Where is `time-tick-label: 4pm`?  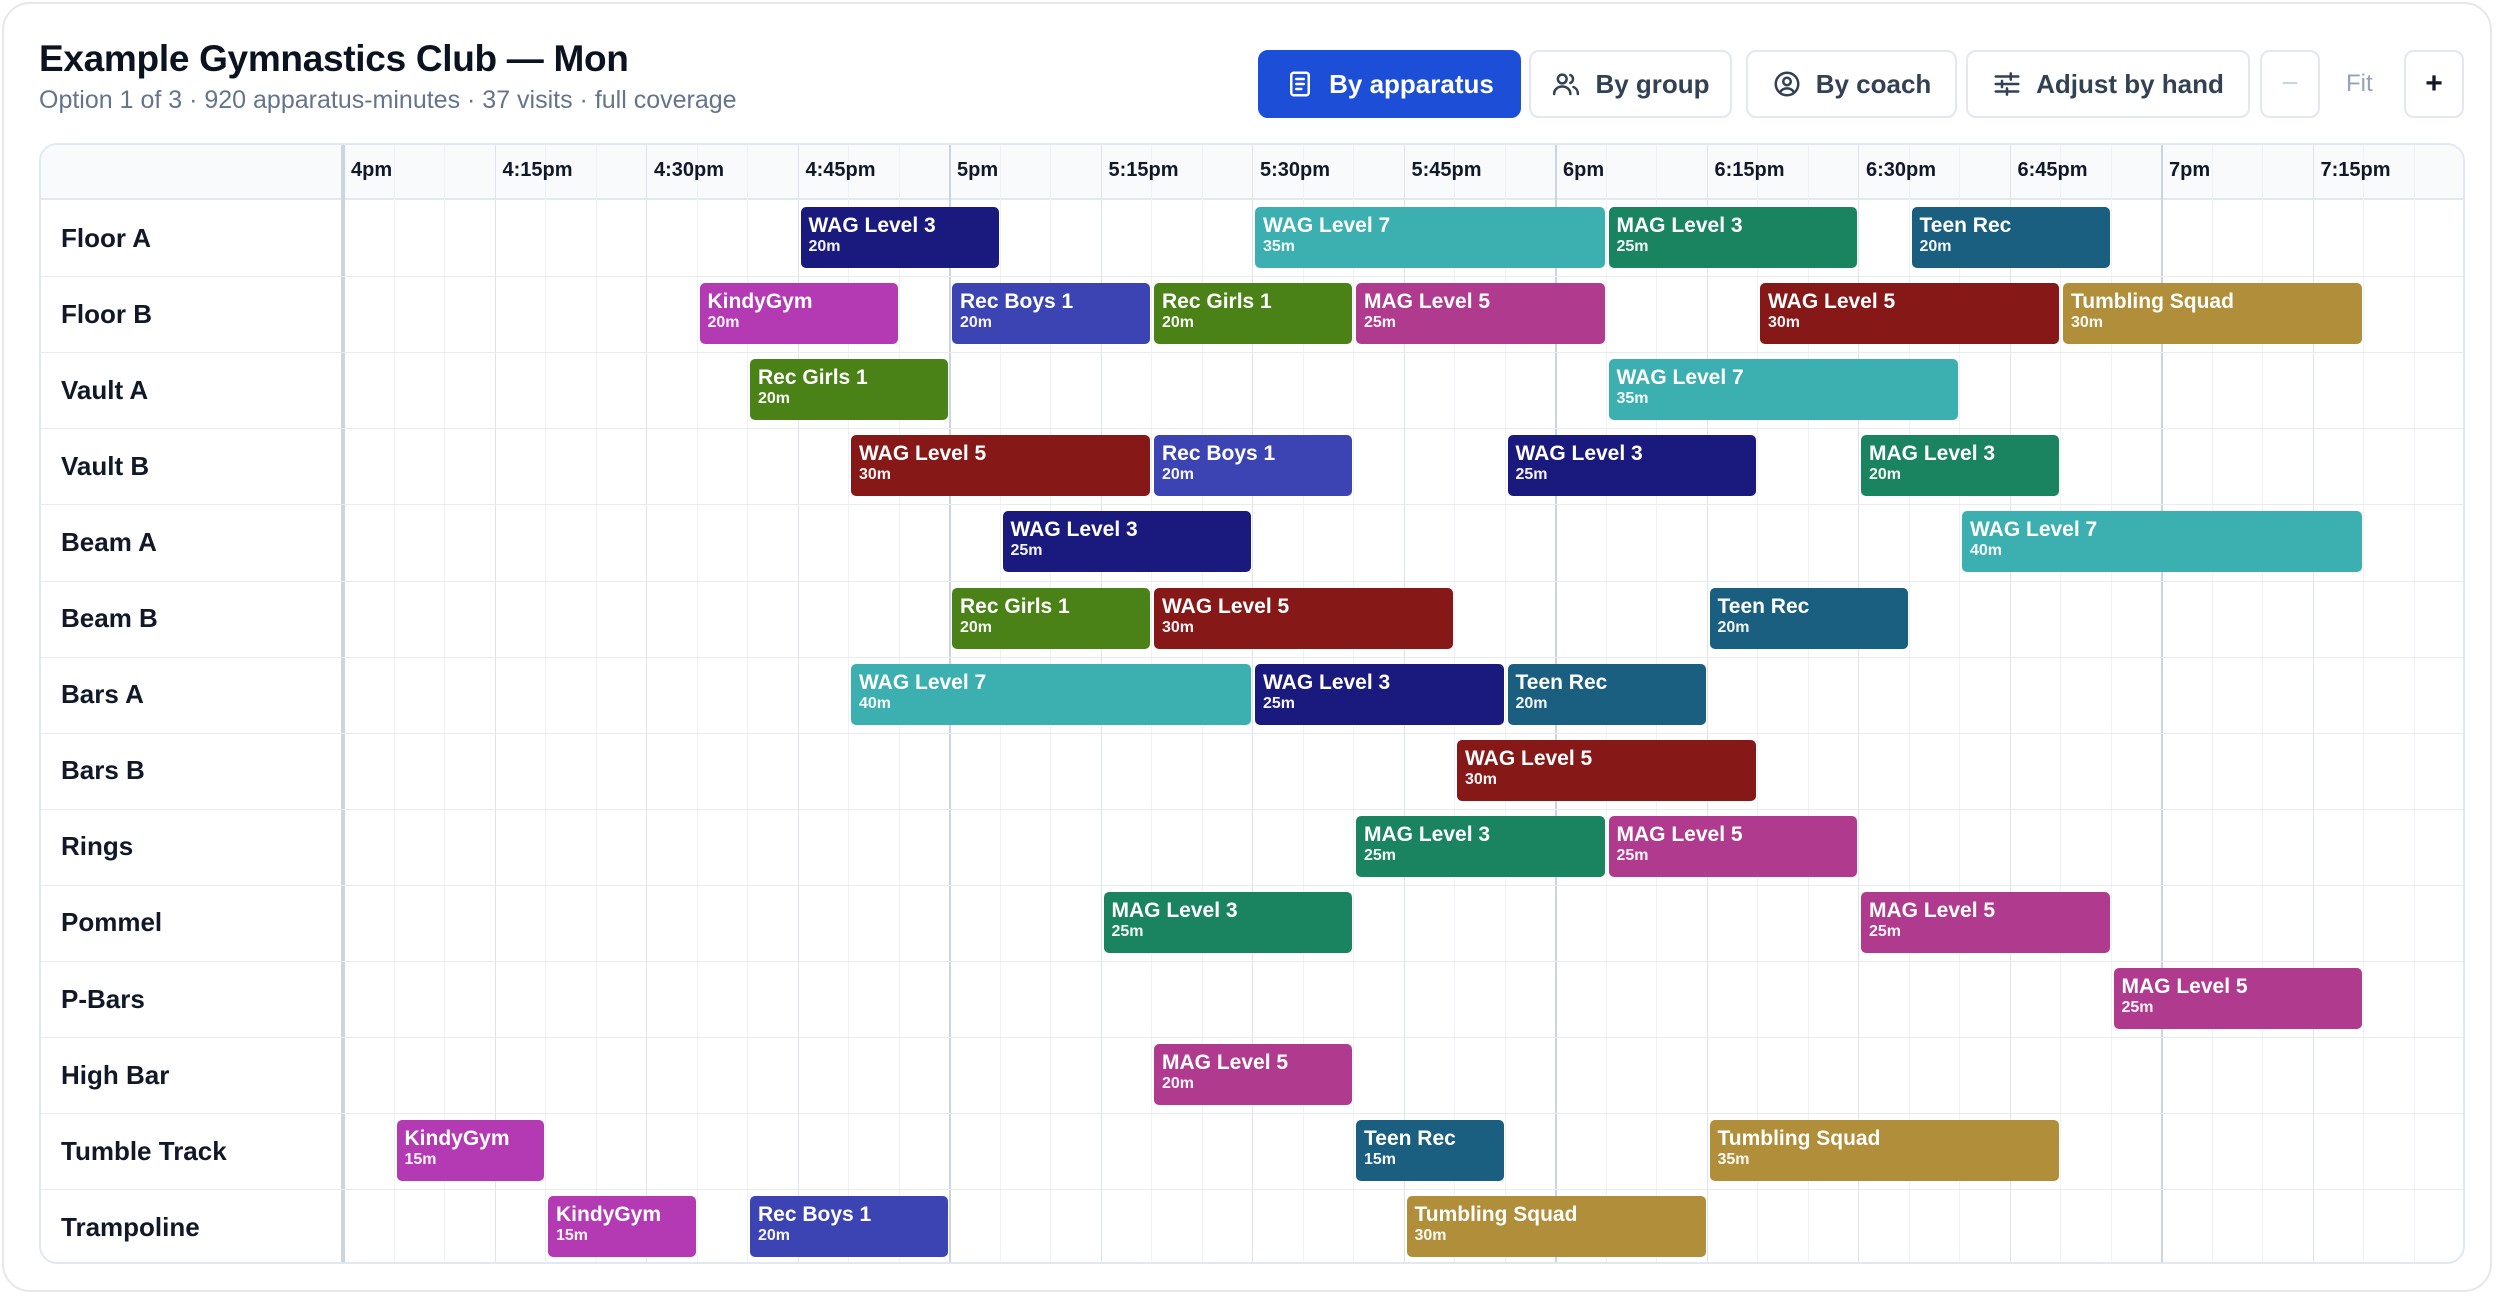 time-tick-label: 4pm is located at coordinates (372, 170).